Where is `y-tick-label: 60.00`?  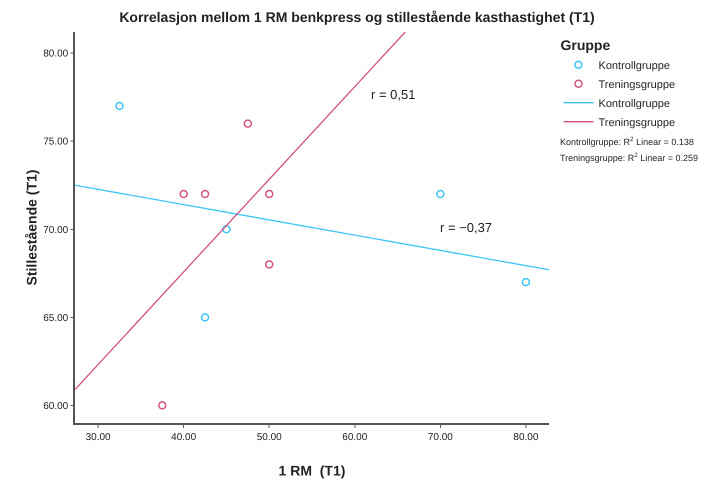 y-tick-label: 60.00 is located at coordinates (56, 406).